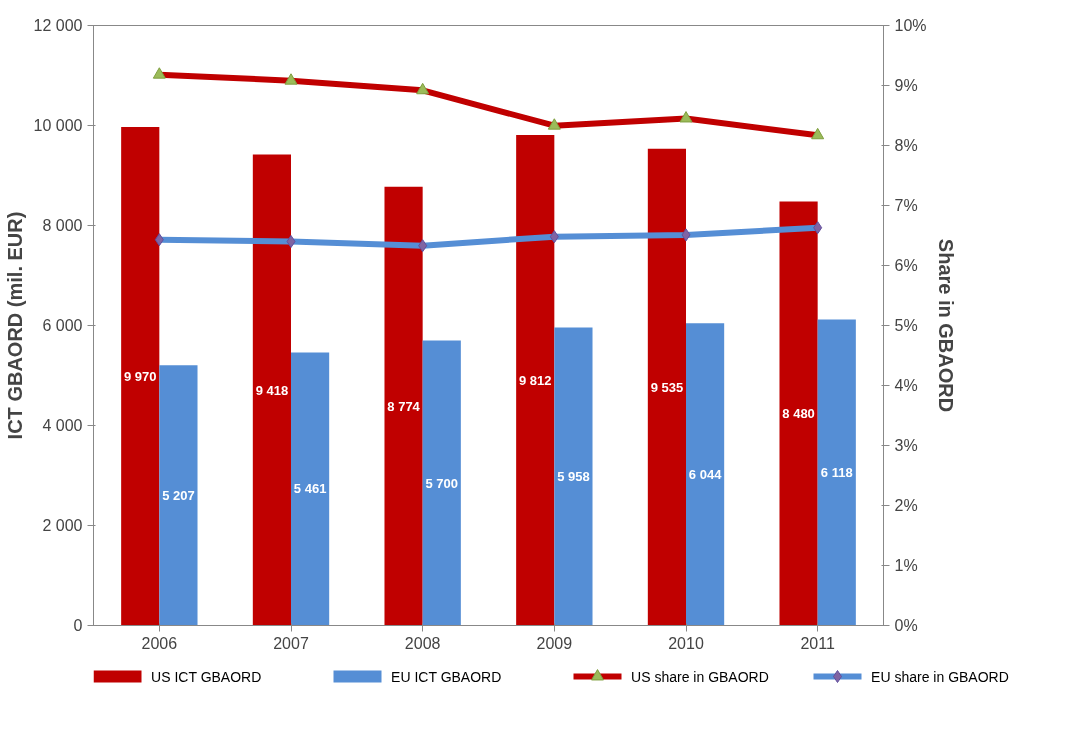  What do you see at coordinates (206, 676) in the screenshot?
I see `legend-label: US ICT GBAORD` at bounding box center [206, 676].